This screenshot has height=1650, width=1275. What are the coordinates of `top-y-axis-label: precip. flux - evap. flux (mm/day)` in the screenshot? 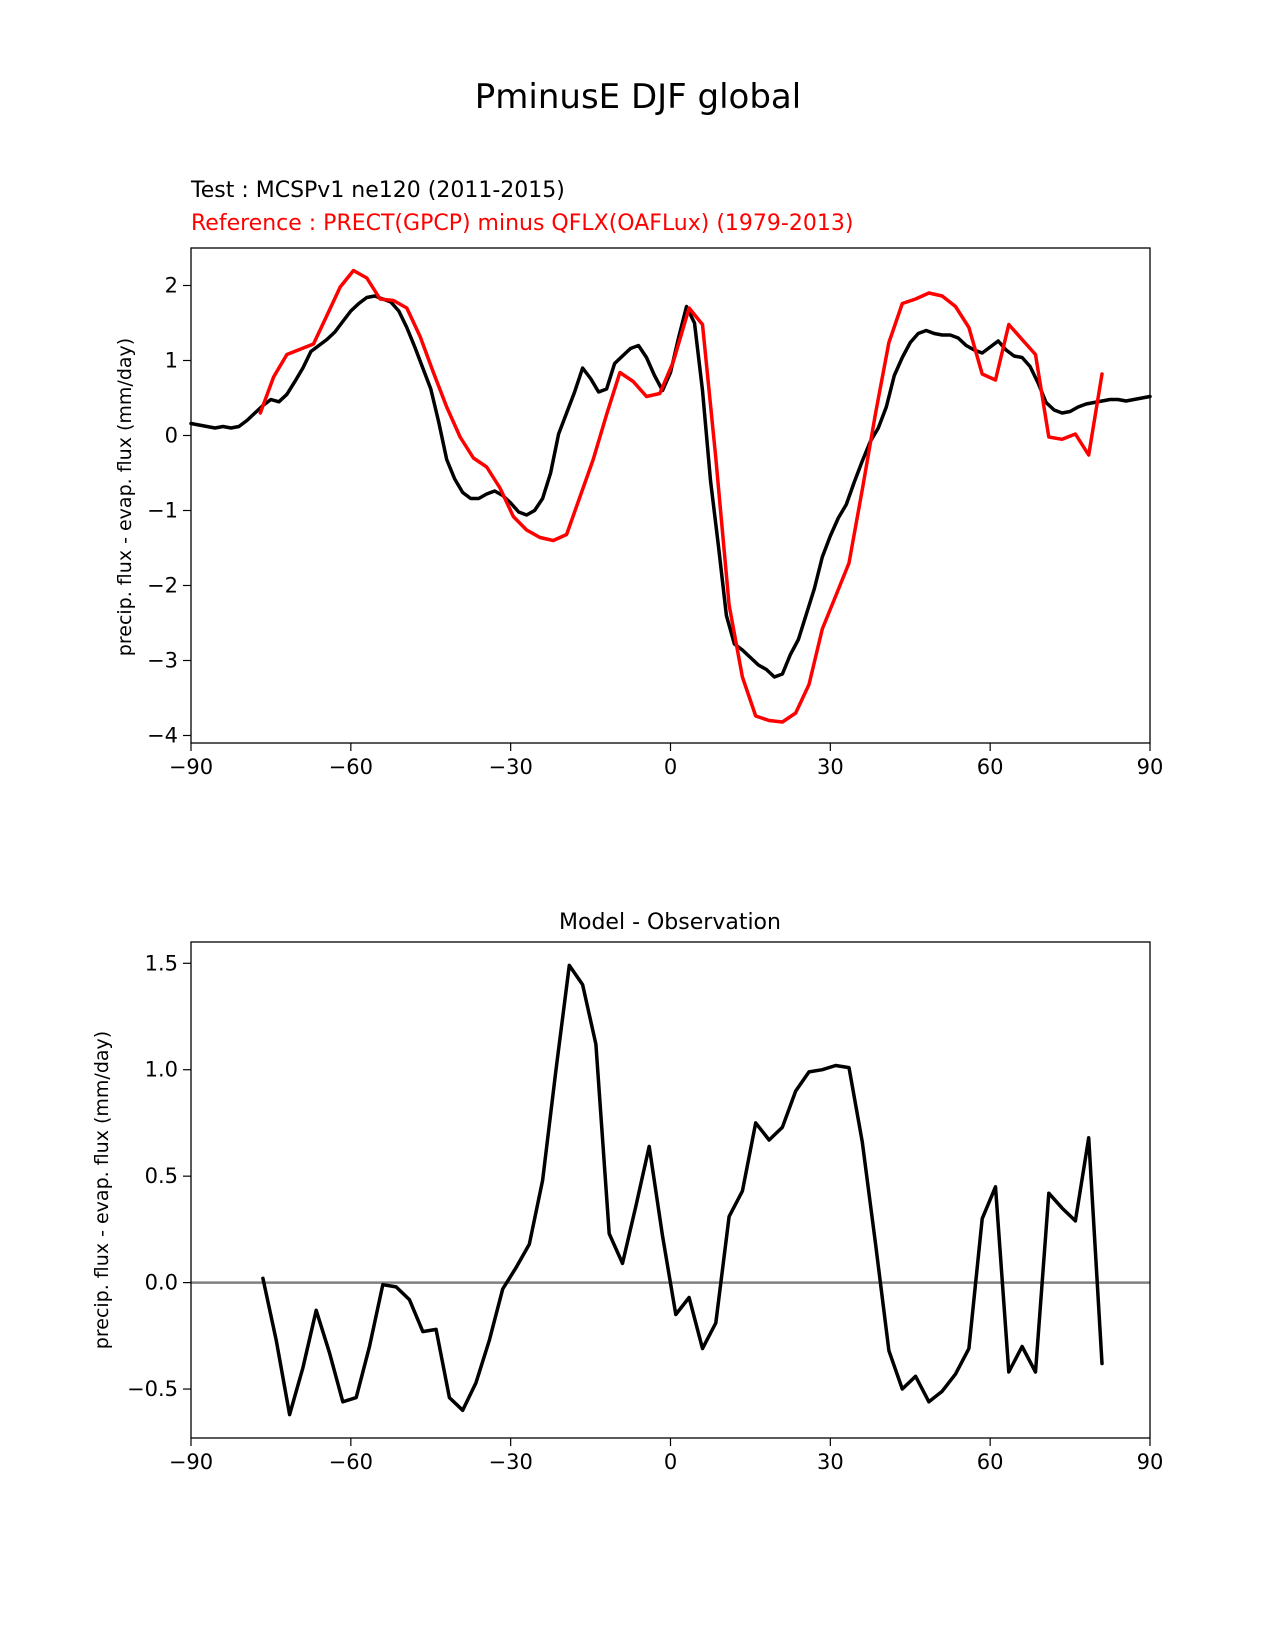 It's located at (125, 497).